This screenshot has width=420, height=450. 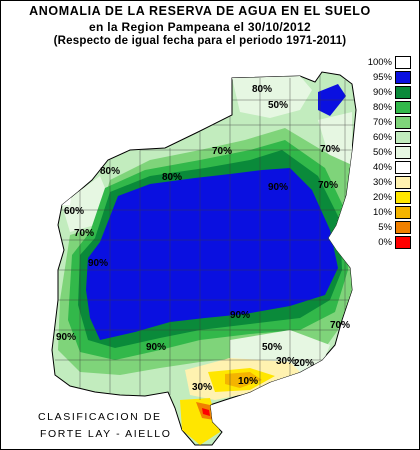 I want to click on legend-row: 30%, so click(x=392, y=182).